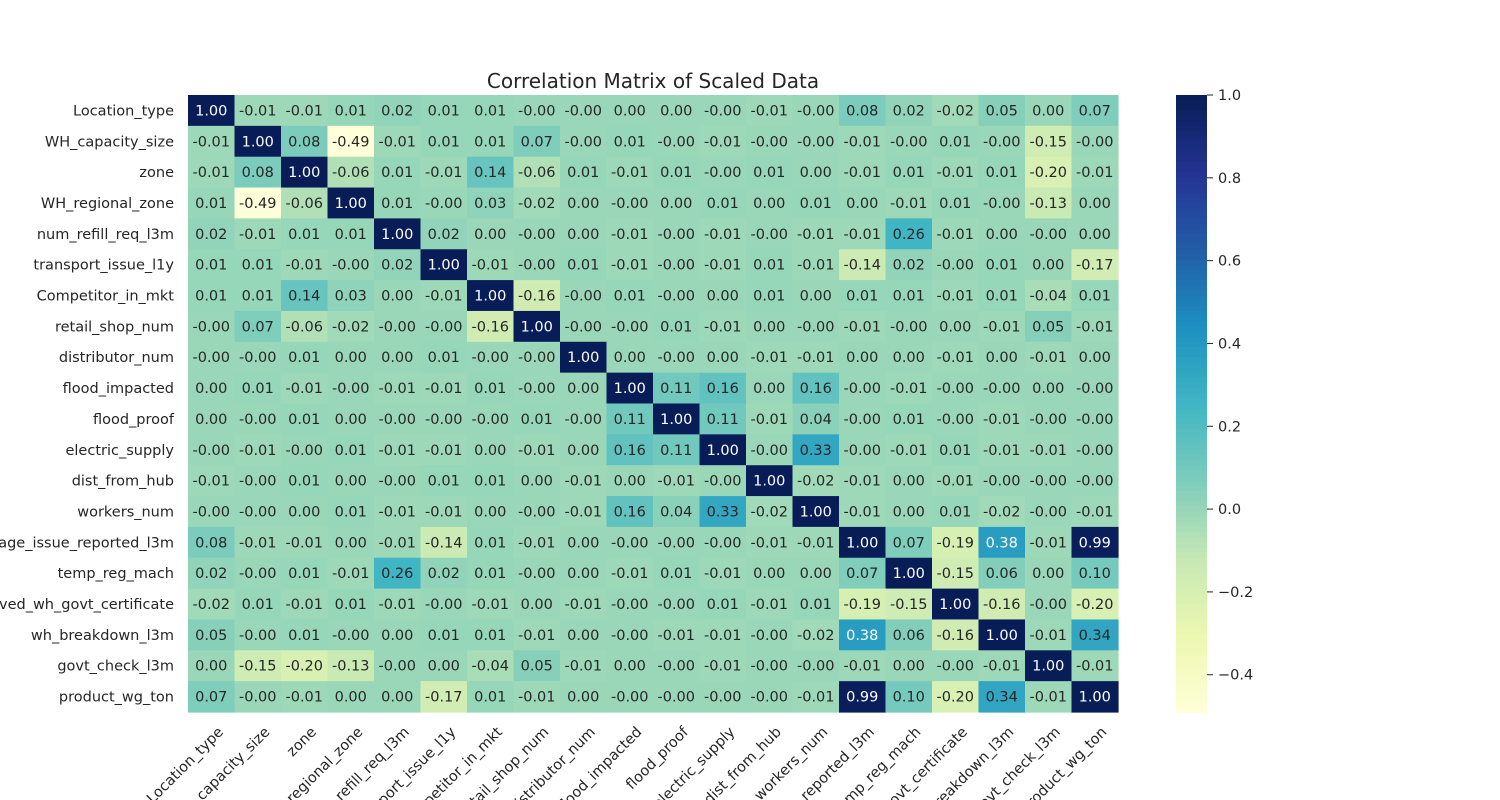 This screenshot has height=800, width=1500. I want to click on cell-value-label: -0.15, so click(1048, 142).